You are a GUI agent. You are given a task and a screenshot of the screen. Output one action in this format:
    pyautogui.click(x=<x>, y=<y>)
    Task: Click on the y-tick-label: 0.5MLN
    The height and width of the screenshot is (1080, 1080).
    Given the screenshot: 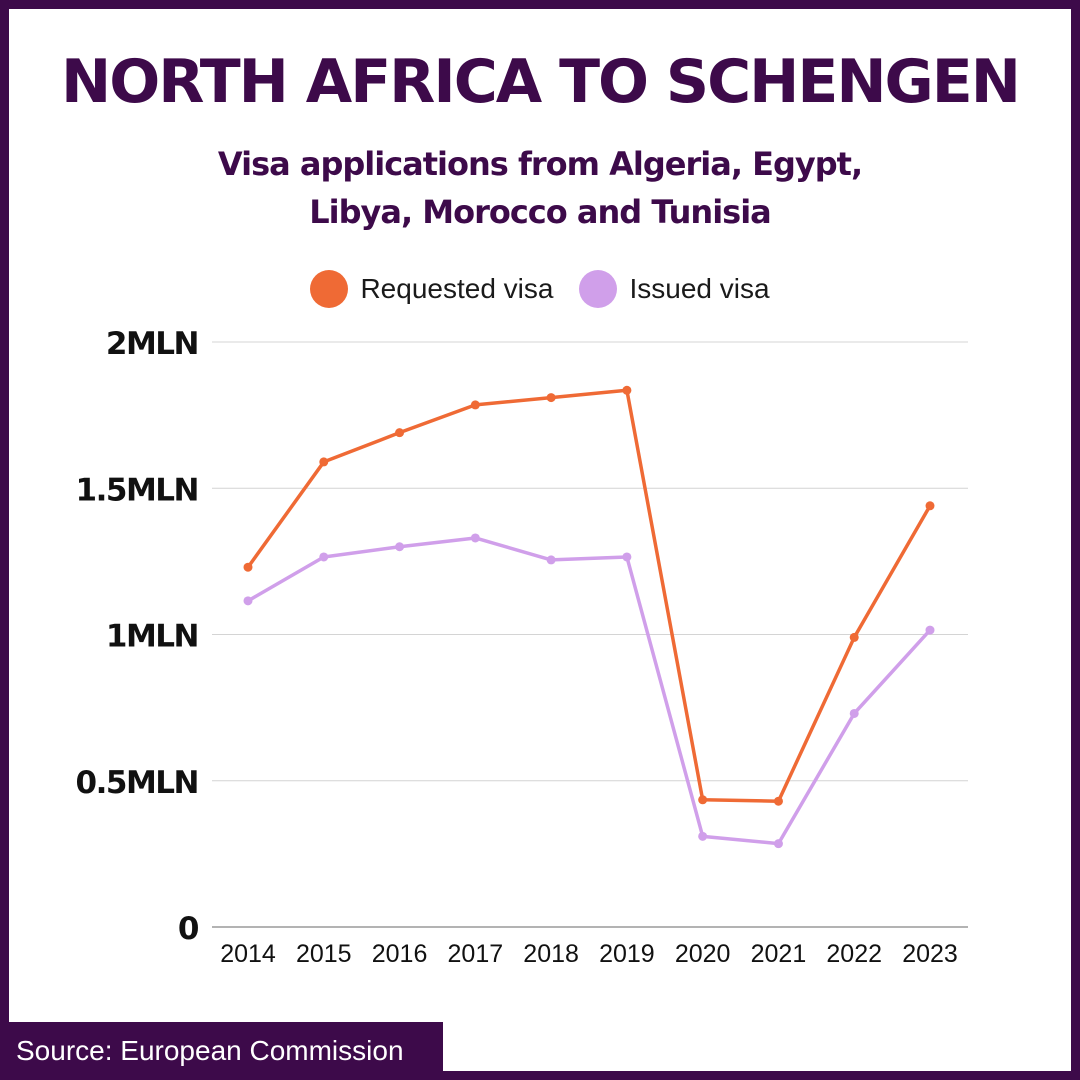 What is the action you would take?
    pyautogui.click(x=137, y=783)
    